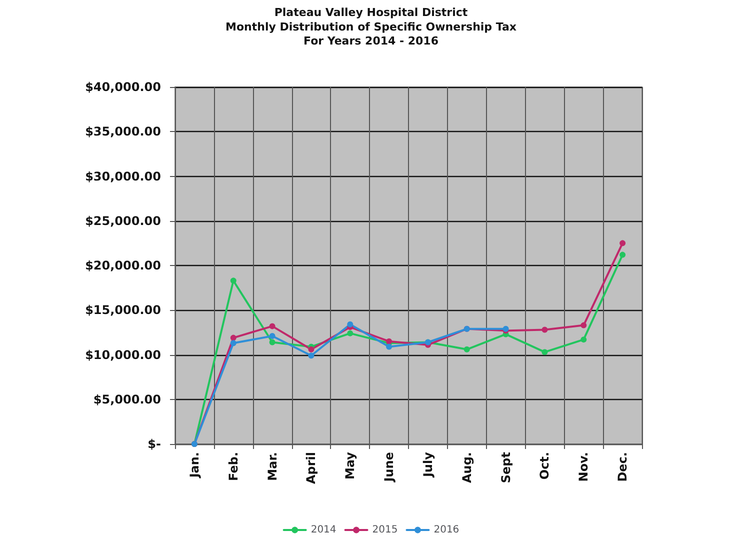  What do you see at coordinates (623, 467) in the screenshot?
I see `x-tick-label: Dec.` at bounding box center [623, 467].